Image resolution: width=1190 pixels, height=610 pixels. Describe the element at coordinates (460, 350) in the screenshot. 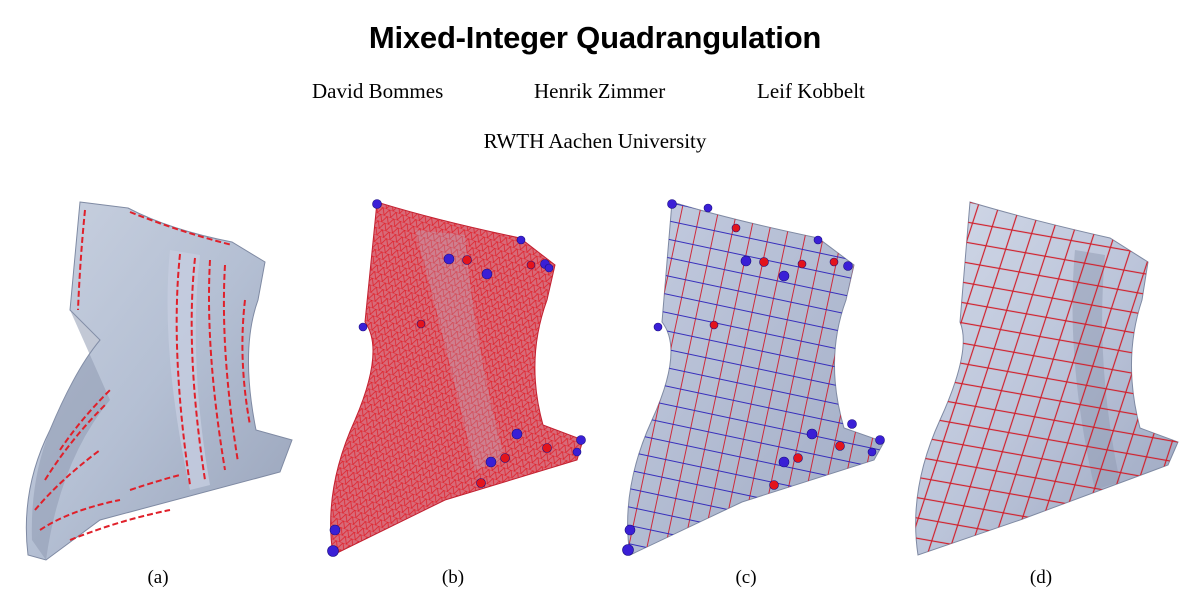

I see `surface-shading` at that location.